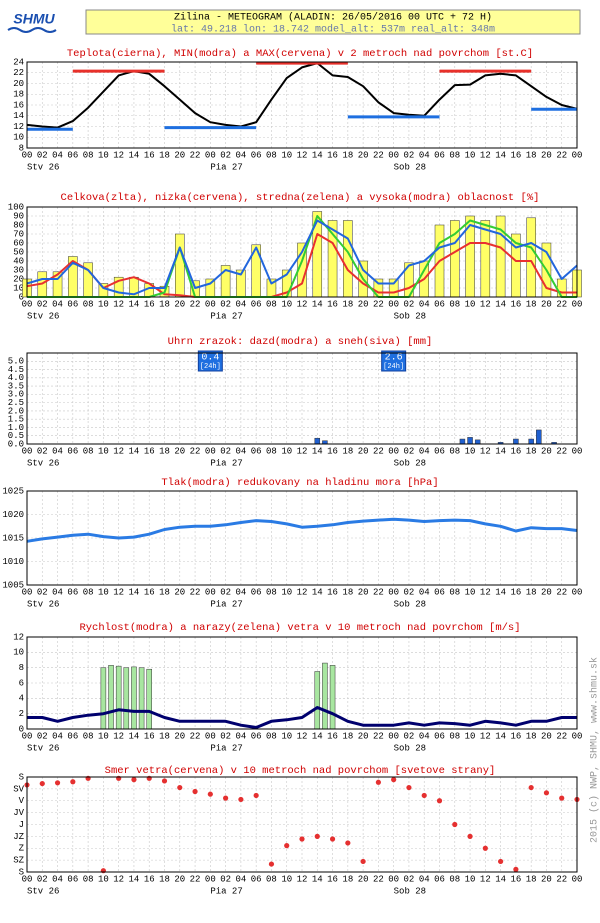 This screenshot has width=600, height=923. What do you see at coordinates (226, 463) in the screenshot?
I see `day-label: Pia 27` at bounding box center [226, 463].